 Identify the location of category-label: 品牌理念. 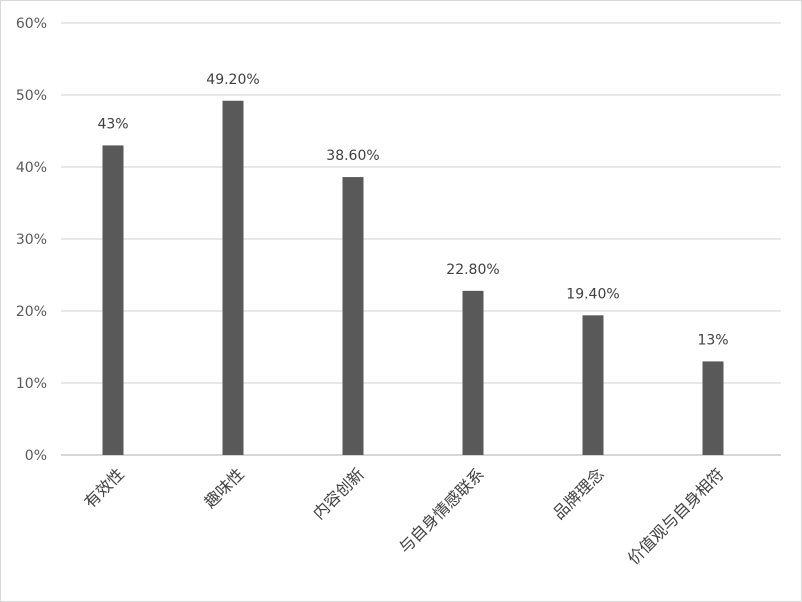
(578, 493).